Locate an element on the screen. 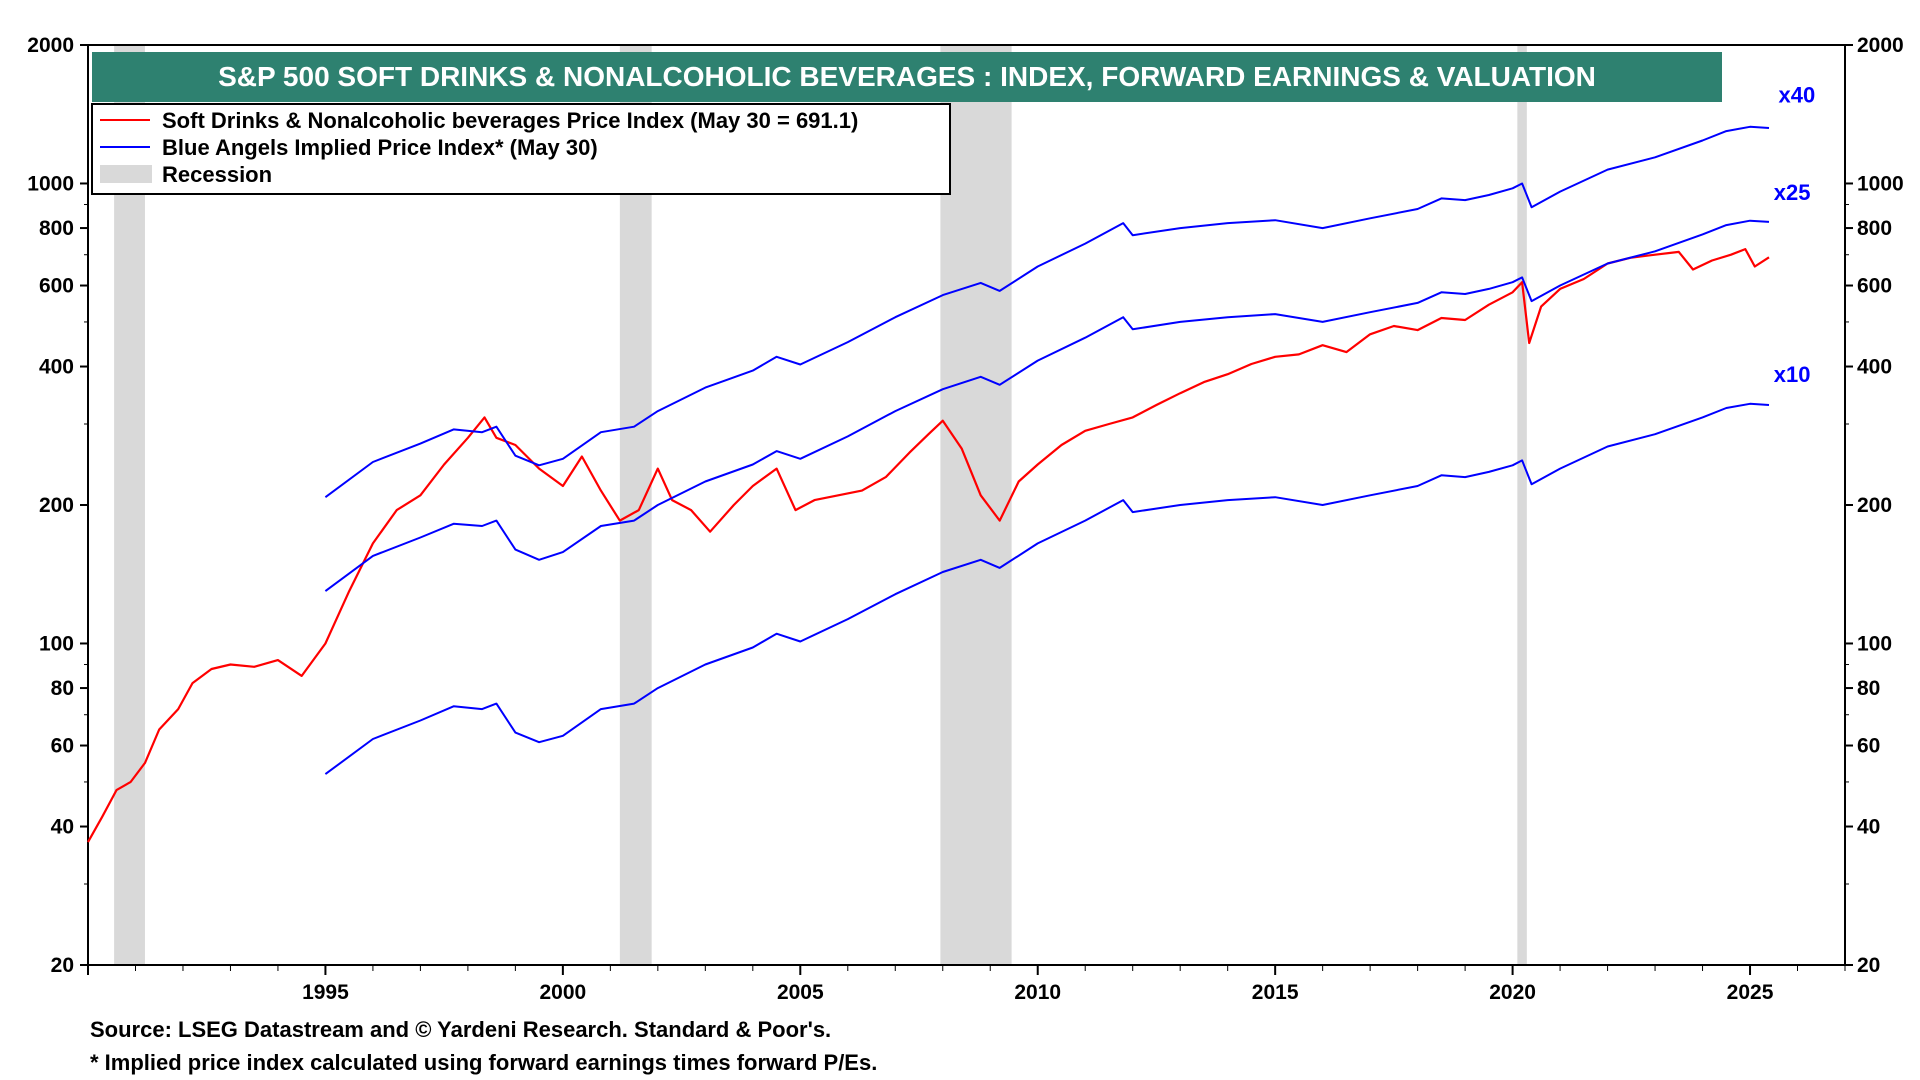  y-tick-label-right: 40 is located at coordinates (1868, 827).